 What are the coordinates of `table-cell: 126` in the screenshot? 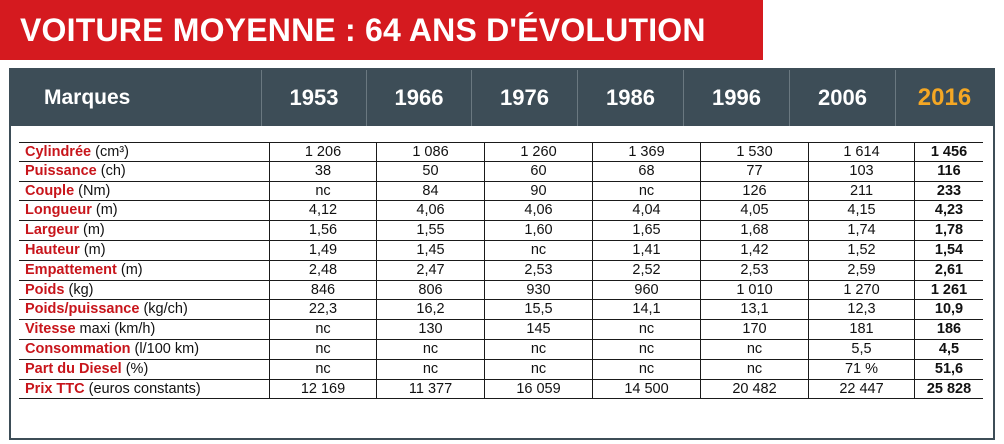 It's located at (754, 191).